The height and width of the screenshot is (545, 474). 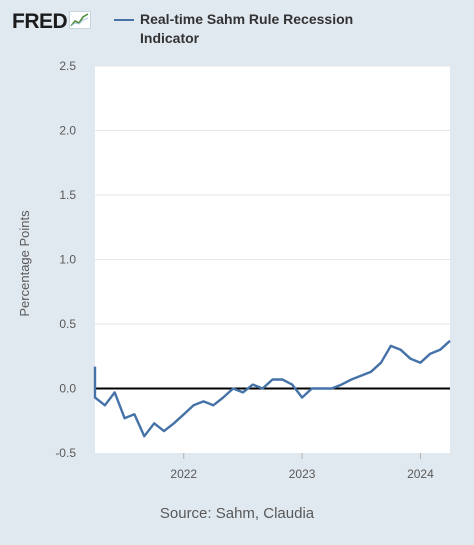 I want to click on y-tick-label: 0.0, so click(x=67, y=389).